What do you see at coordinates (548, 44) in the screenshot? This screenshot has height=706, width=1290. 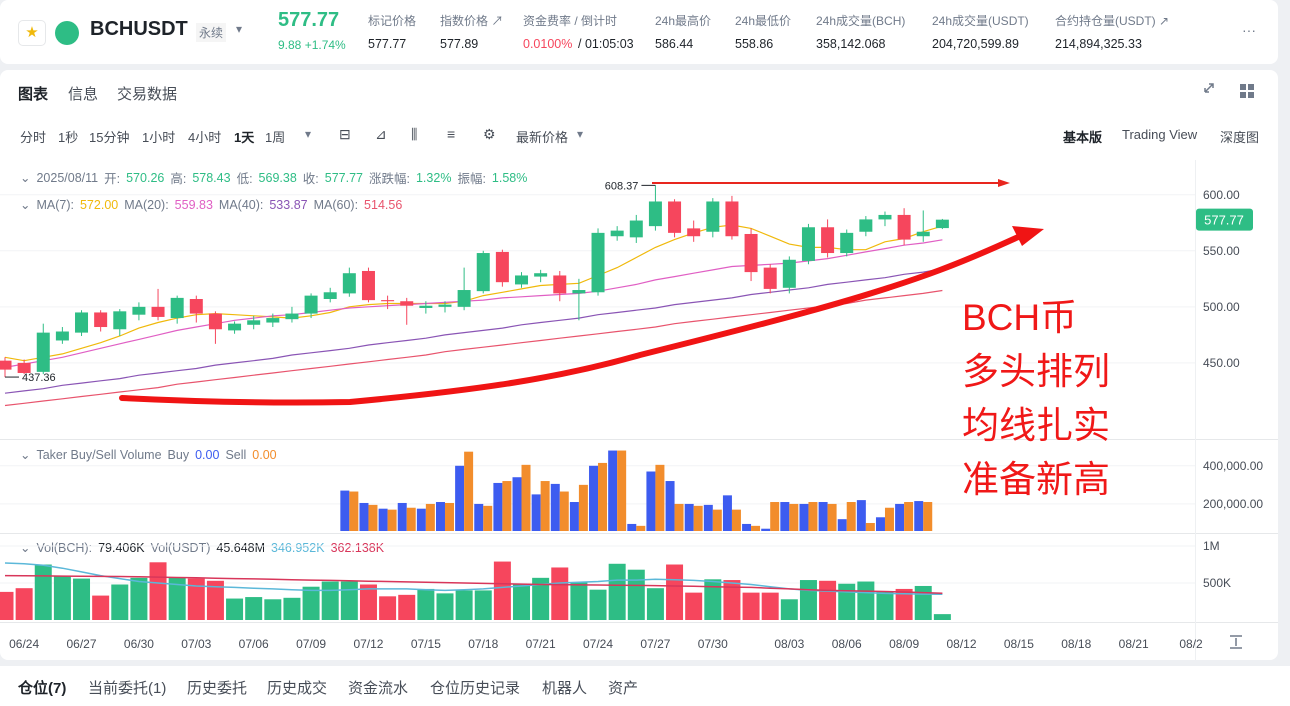 I see `stat-value: 0.0100%` at bounding box center [548, 44].